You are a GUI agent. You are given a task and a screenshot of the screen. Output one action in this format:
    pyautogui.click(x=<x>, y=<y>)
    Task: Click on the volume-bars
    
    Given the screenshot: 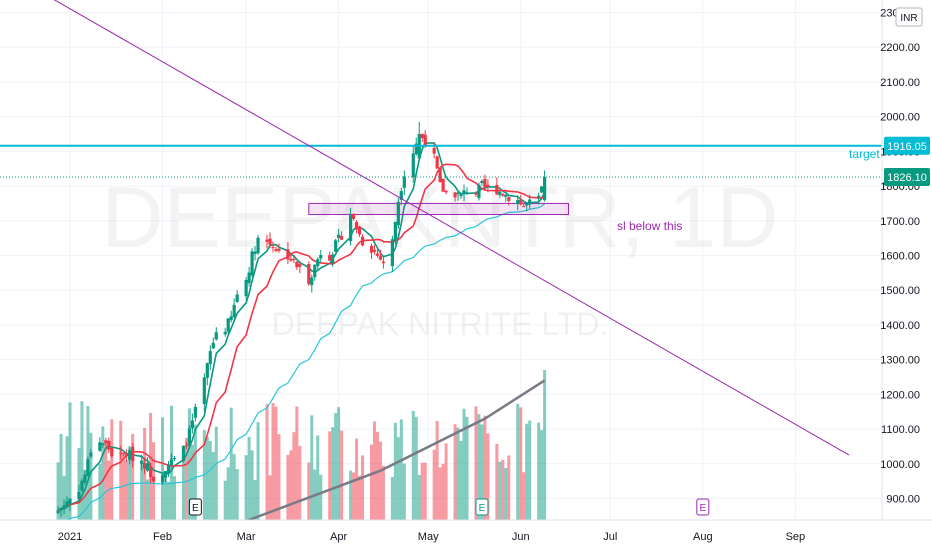 What is the action you would take?
    pyautogui.click(x=301, y=445)
    